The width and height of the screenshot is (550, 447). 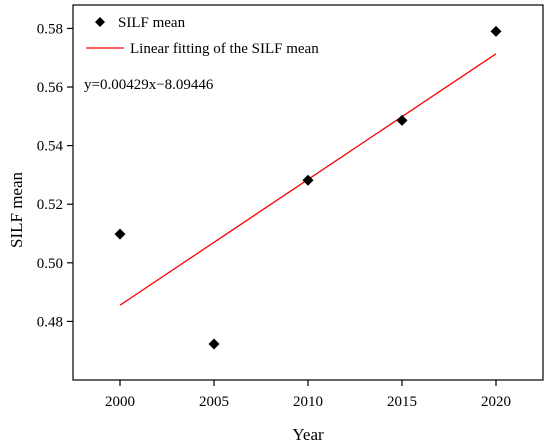 What do you see at coordinates (55, 175) in the screenshot?
I see `y-axis-ticks: 0.48 0.50 0.52 0.54 0.56 0.58` at bounding box center [55, 175].